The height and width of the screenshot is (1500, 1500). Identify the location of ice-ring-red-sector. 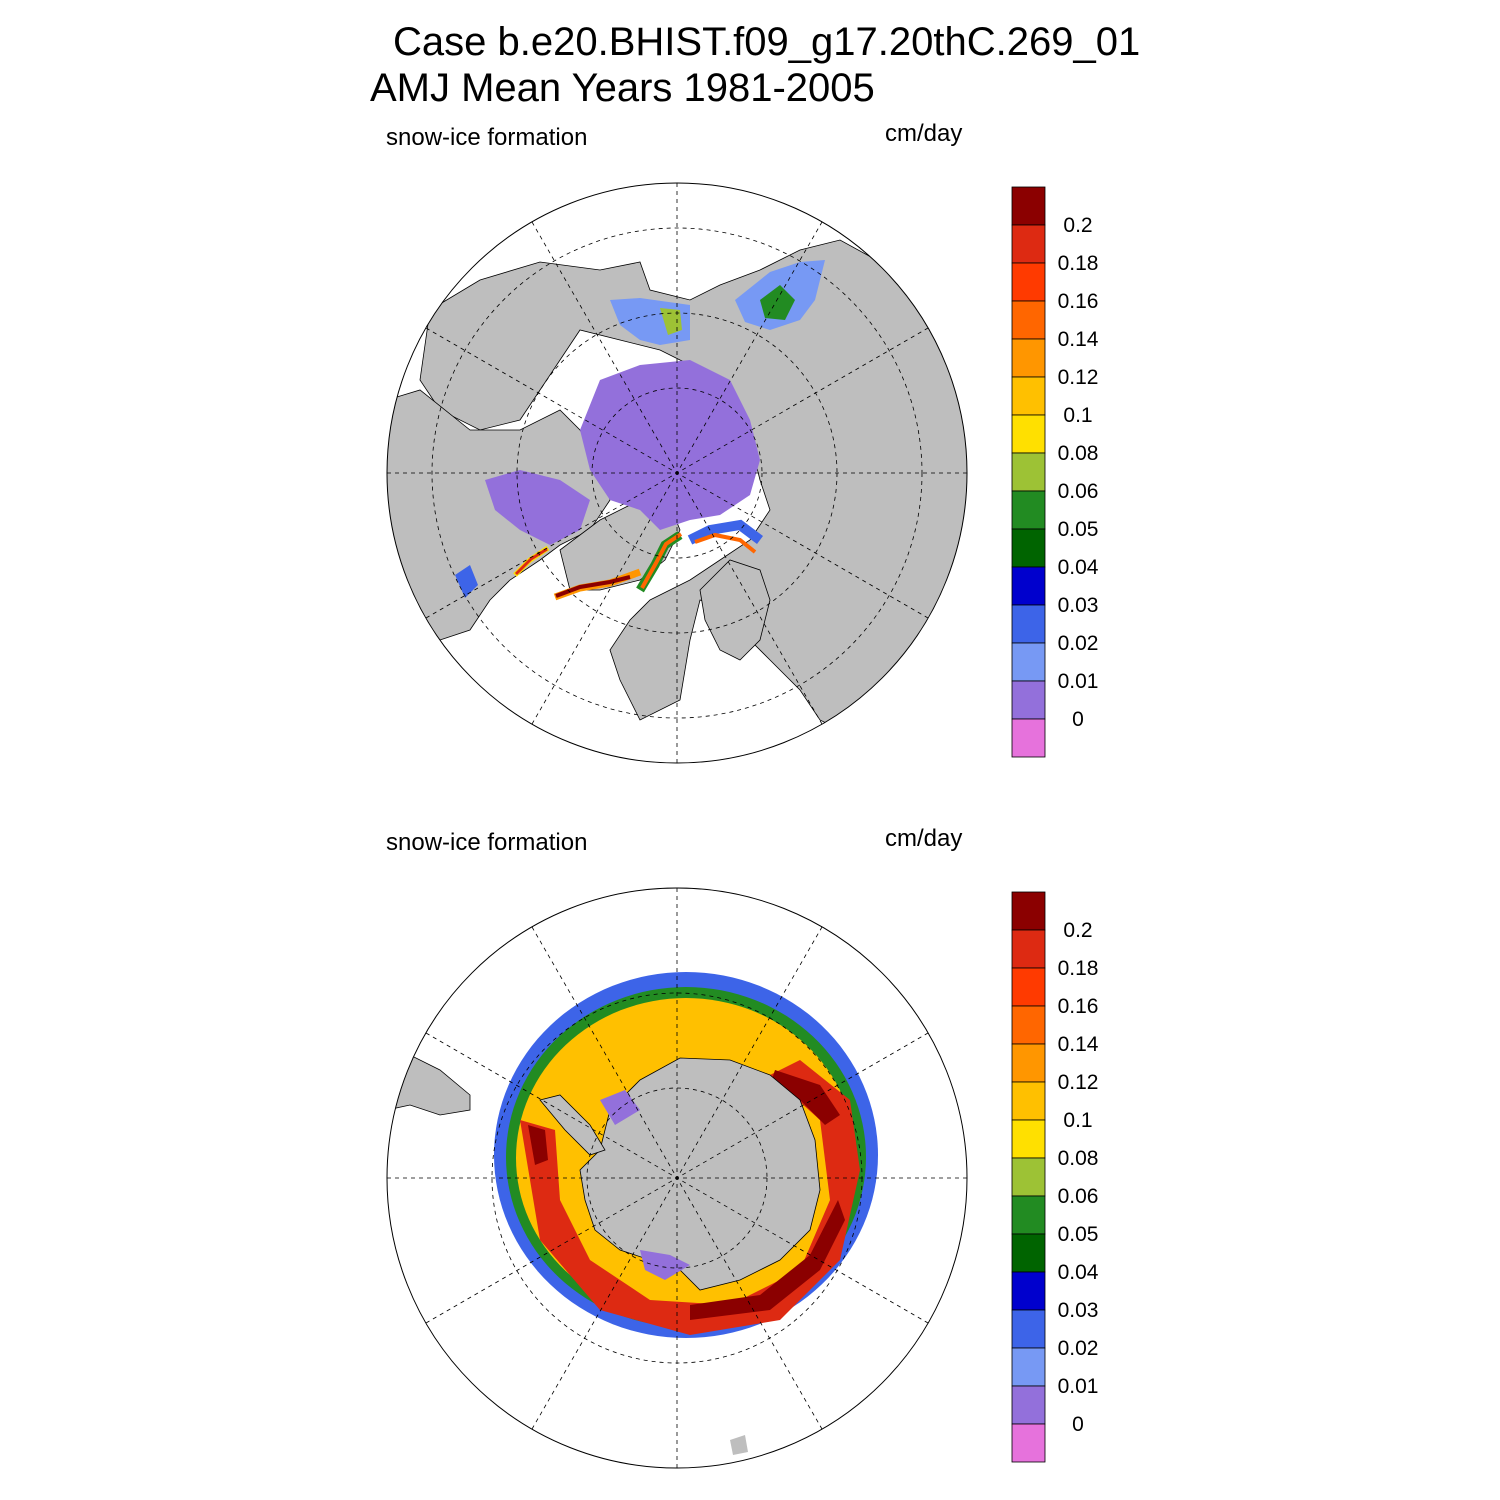
(690, 1197).